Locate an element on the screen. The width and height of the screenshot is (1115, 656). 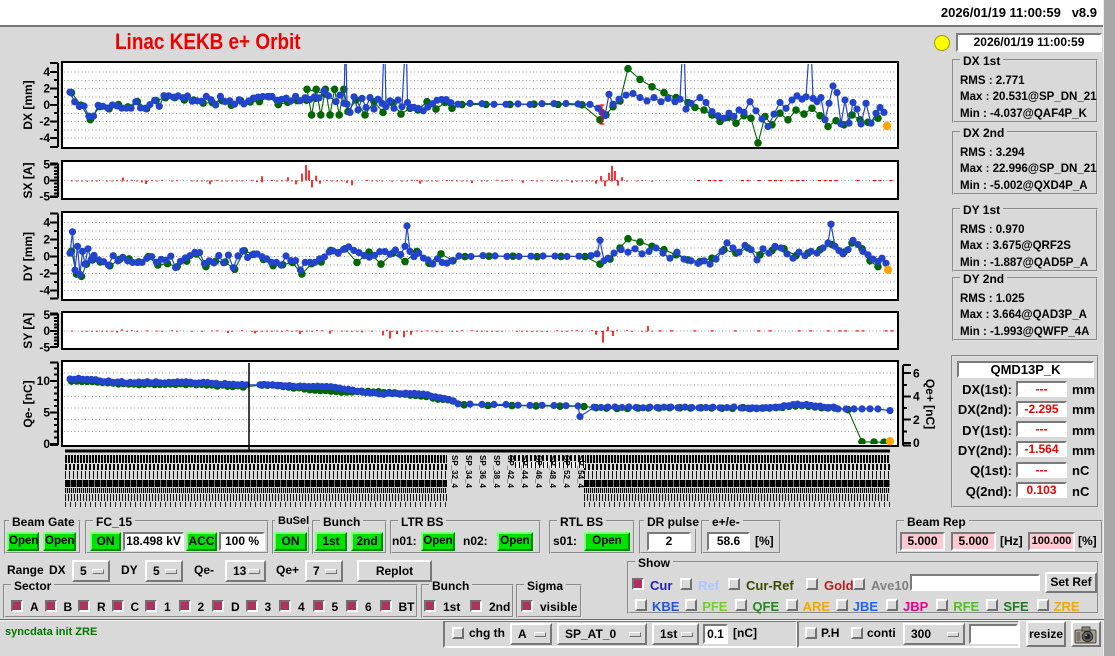
svg-text: SY [A] is located at coordinates (28, 331).